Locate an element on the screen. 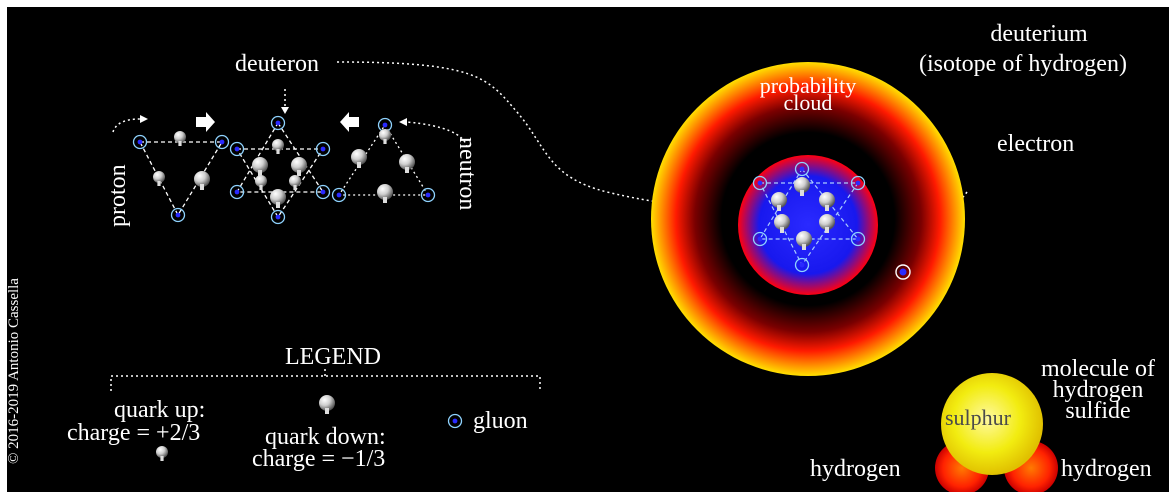 Image resolution: width=1176 pixels, height=499 pixels. electron-icon is located at coordinates (903, 272).